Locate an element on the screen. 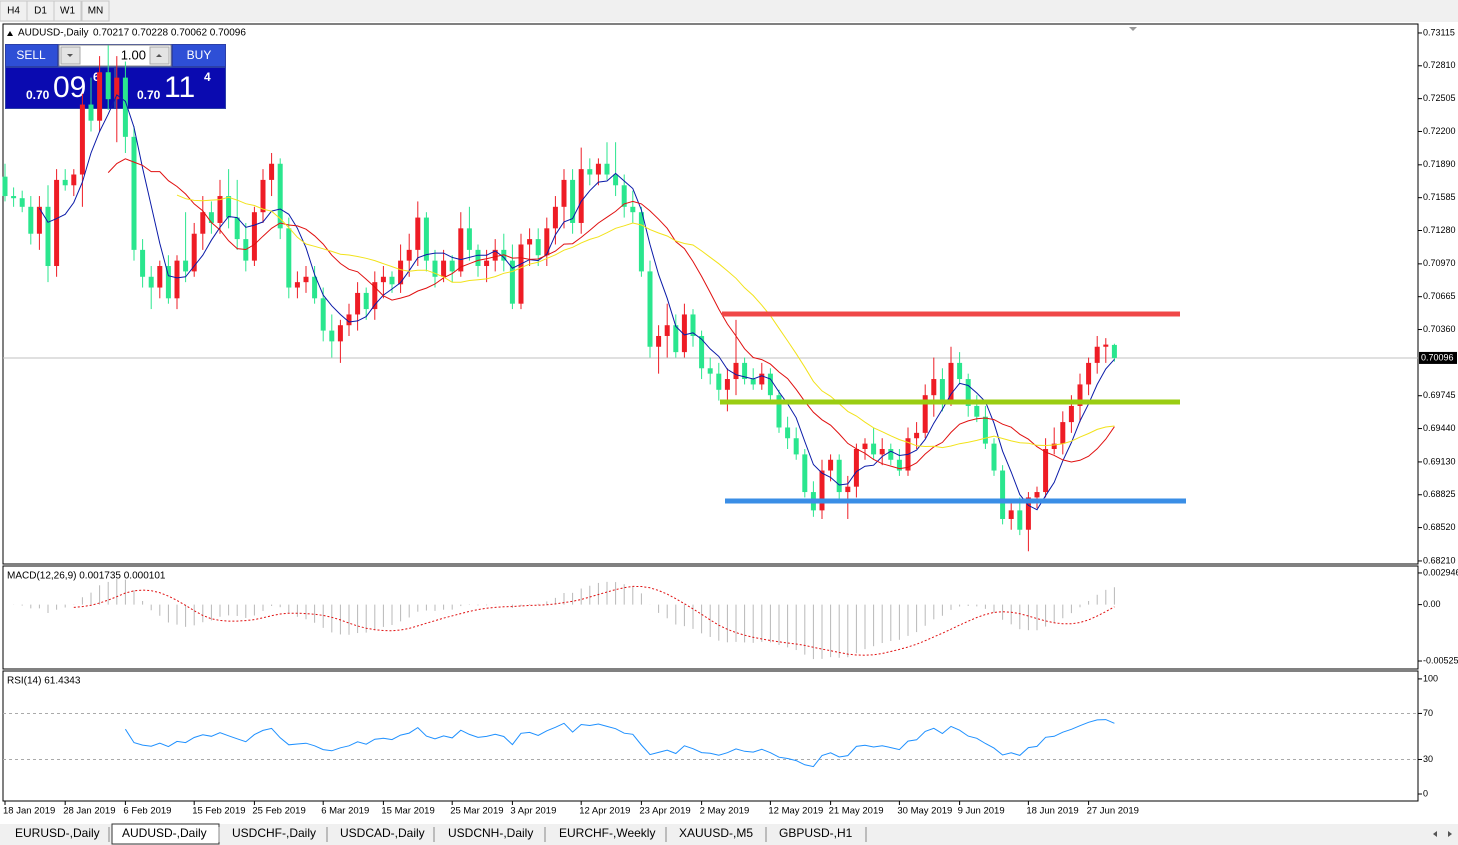 Image resolution: width=1458 pixels, height=845 pixels. x-tick-label: 3 Apr 2019 is located at coordinates (533, 811).